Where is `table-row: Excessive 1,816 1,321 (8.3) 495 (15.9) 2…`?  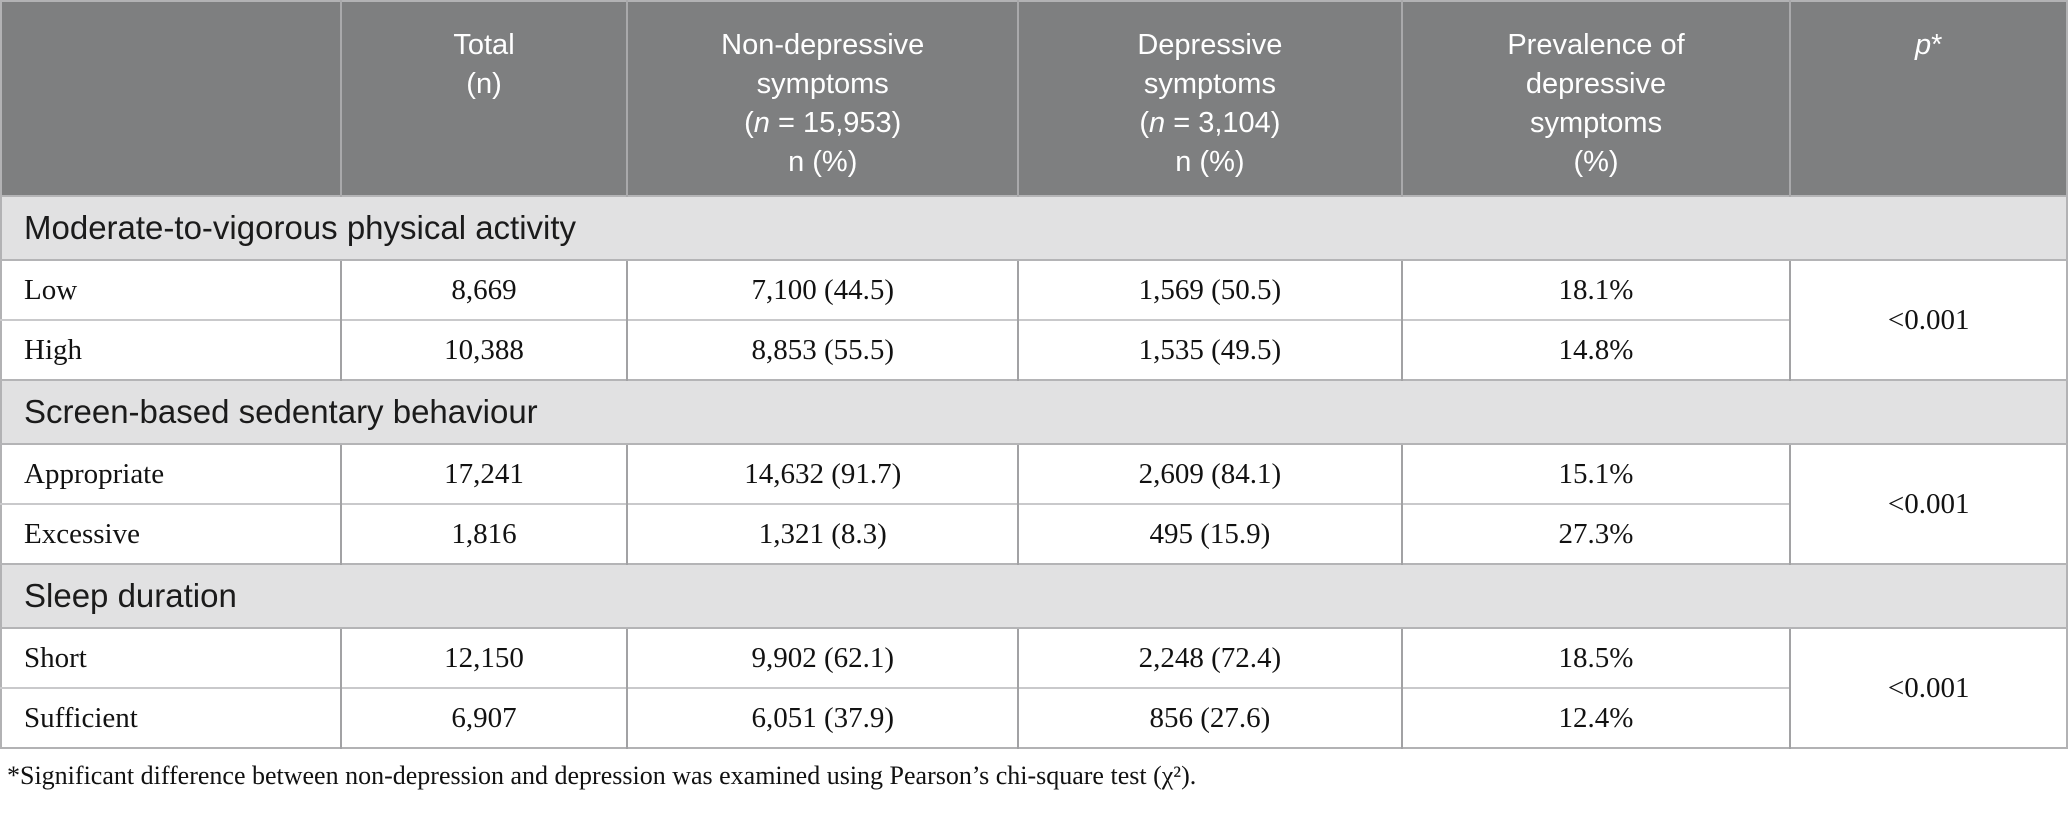
table-row: Excessive 1,816 1,321 (8.3) 495 (15.9) 2… is located at coordinates (1034, 533).